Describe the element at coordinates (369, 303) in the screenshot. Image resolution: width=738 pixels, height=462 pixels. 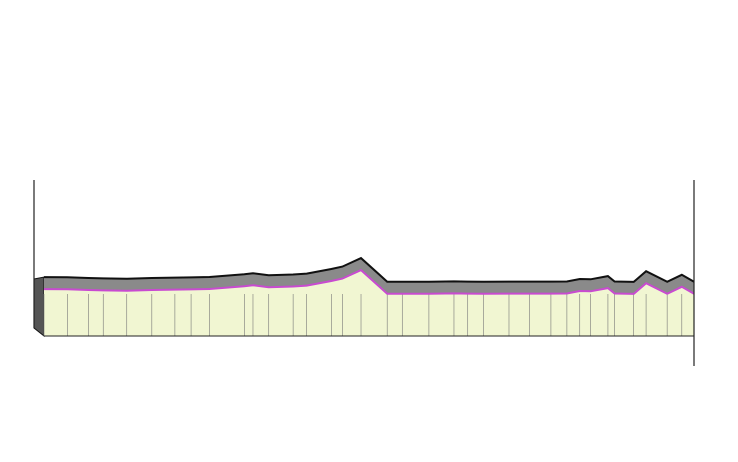
I see `ground-area` at that location.